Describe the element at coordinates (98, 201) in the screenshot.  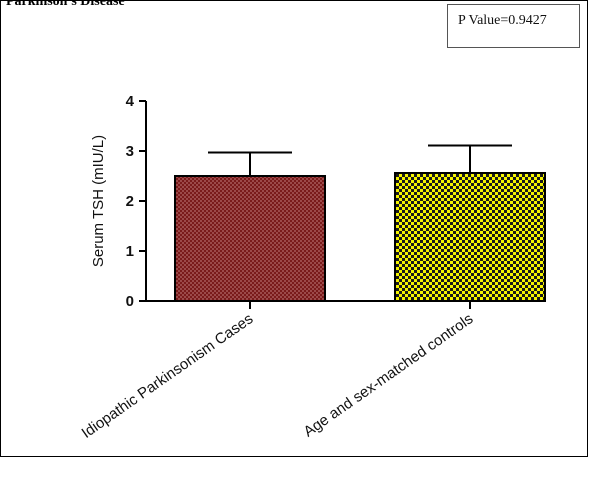
I see `y-axis-label: Serum TSH (mIU/L)` at that location.